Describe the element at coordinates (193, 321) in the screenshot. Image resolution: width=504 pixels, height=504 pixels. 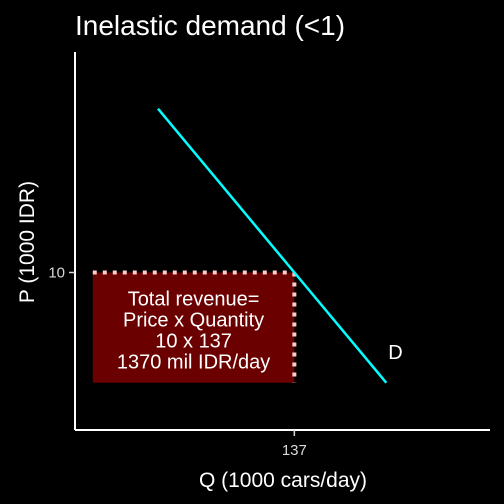
I see `revenue-text-line: Price x Quantity` at that location.